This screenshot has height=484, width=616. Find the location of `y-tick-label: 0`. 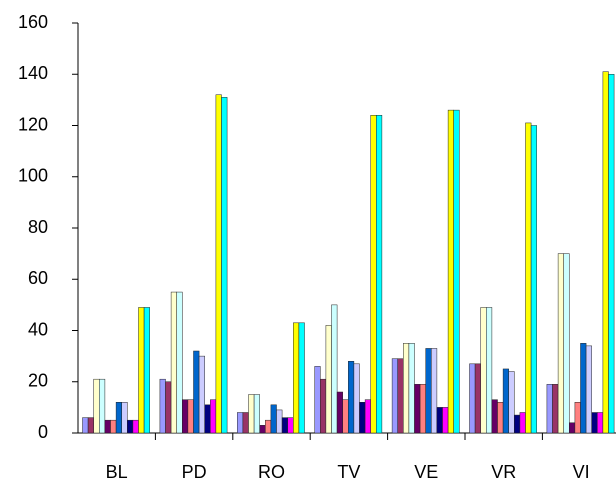

y-tick-label: 0 is located at coordinates (43, 432).